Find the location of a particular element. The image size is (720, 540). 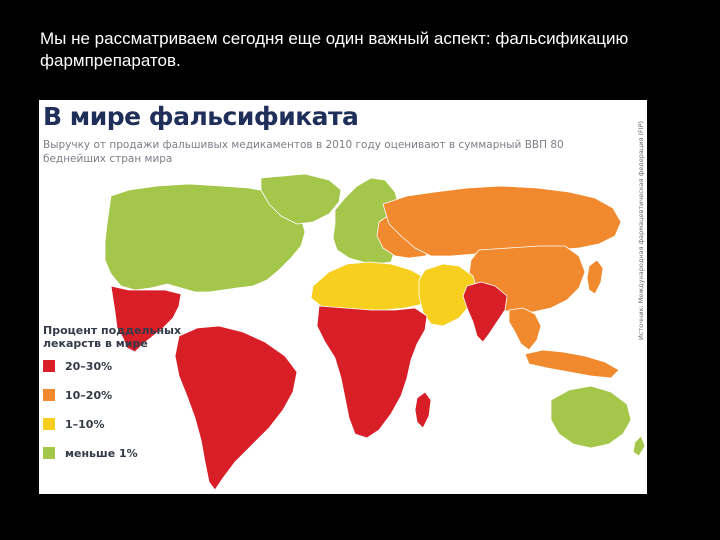

region-indonesia is located at coordinates (572, 364).